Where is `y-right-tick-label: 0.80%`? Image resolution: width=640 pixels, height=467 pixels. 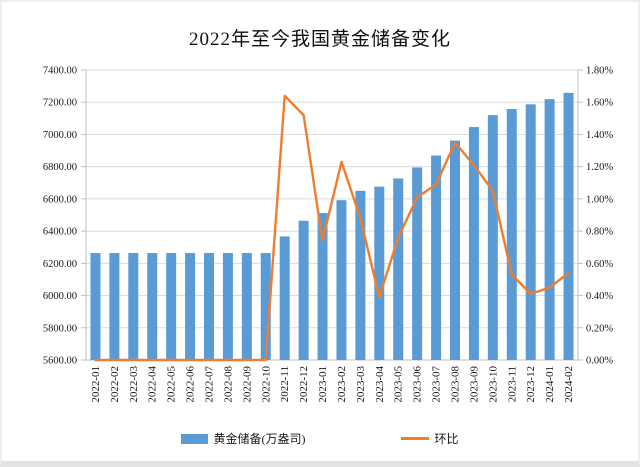 y-right-tick-label: 0.80% is located at coordinates (599, 232).